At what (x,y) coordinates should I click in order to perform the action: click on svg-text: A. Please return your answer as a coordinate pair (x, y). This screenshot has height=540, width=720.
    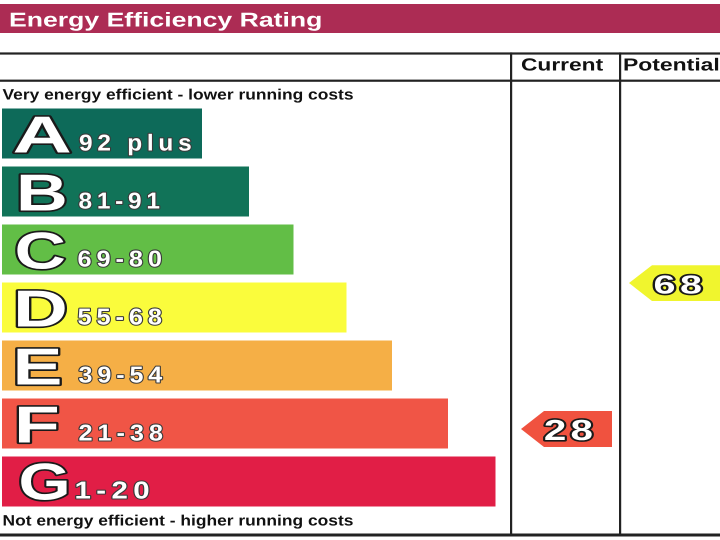
    Looking at the image, I should click on (42, 136).